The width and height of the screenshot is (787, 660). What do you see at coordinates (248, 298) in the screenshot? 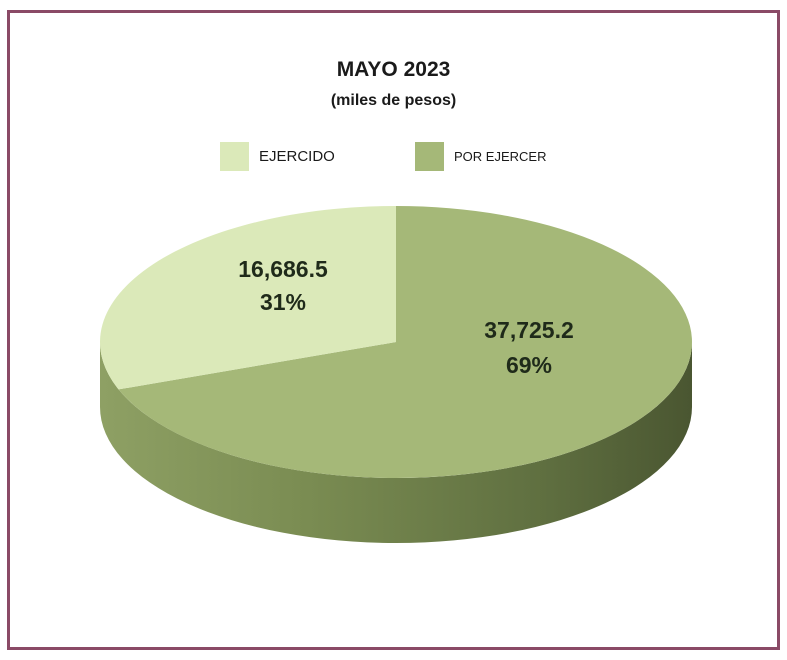
I see `pie-slice-ejercido` at bounding box center [248, 298].